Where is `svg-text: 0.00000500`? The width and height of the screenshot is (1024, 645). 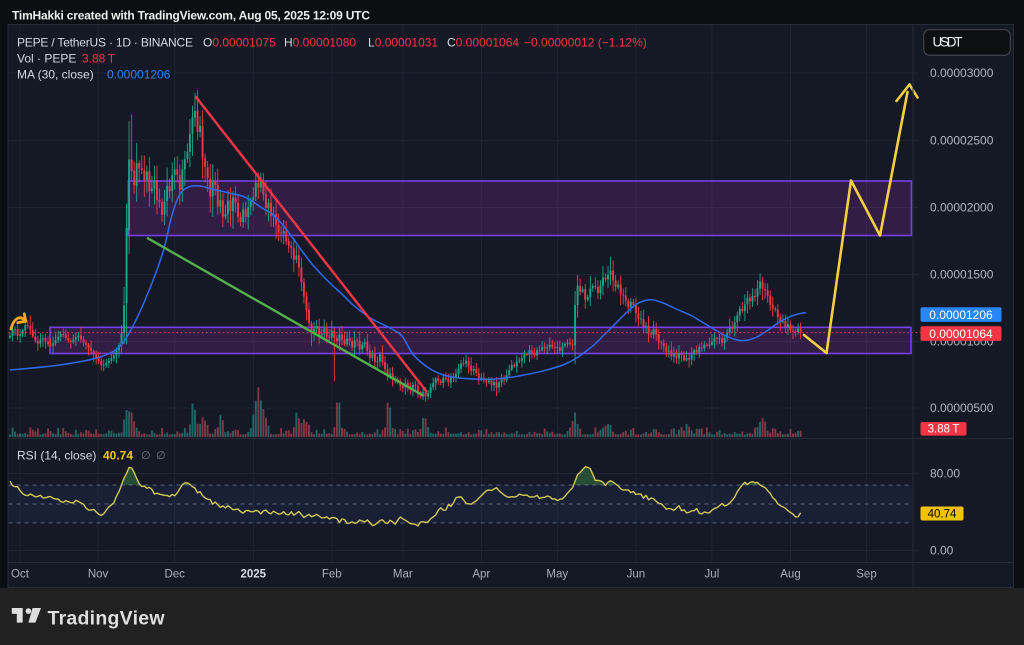
svg-text: 0.00000500 is located at coordinates (962, 408).